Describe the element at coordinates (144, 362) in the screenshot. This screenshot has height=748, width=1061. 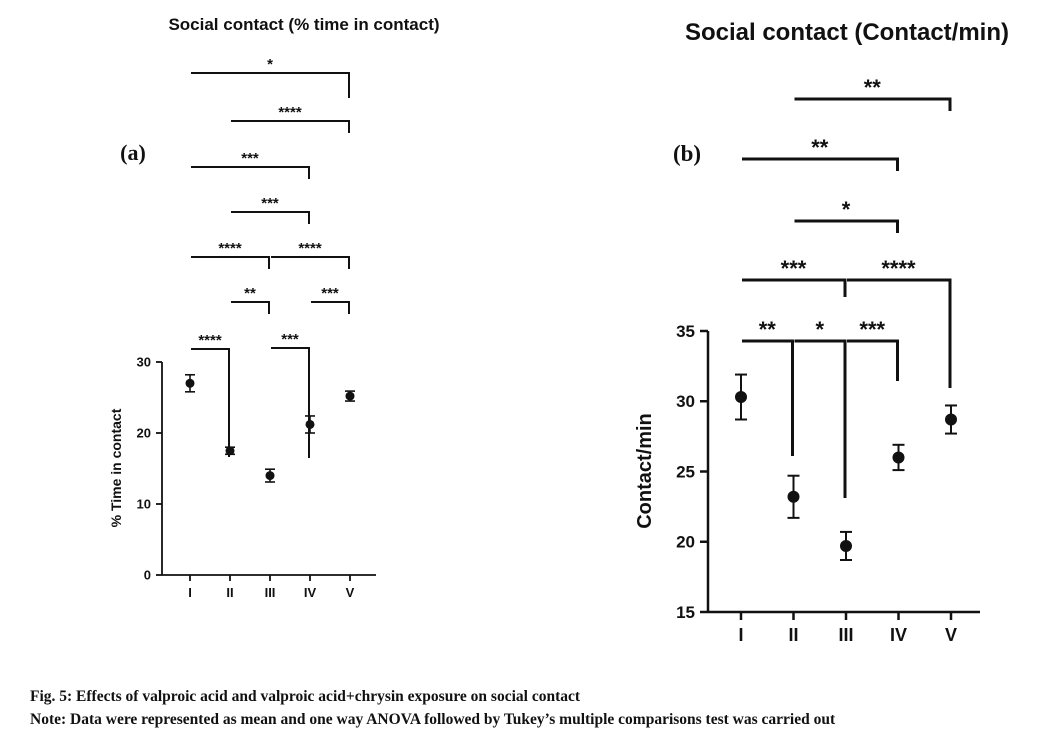
I see `chart-a-y-tick-label: 30` at that location.